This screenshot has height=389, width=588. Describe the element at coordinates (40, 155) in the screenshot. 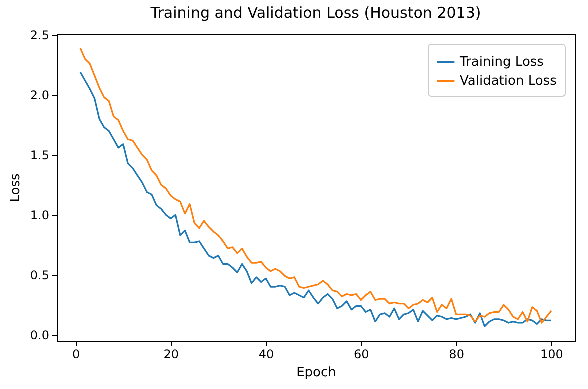

I see `y-tick-label: 1.5` at that location.